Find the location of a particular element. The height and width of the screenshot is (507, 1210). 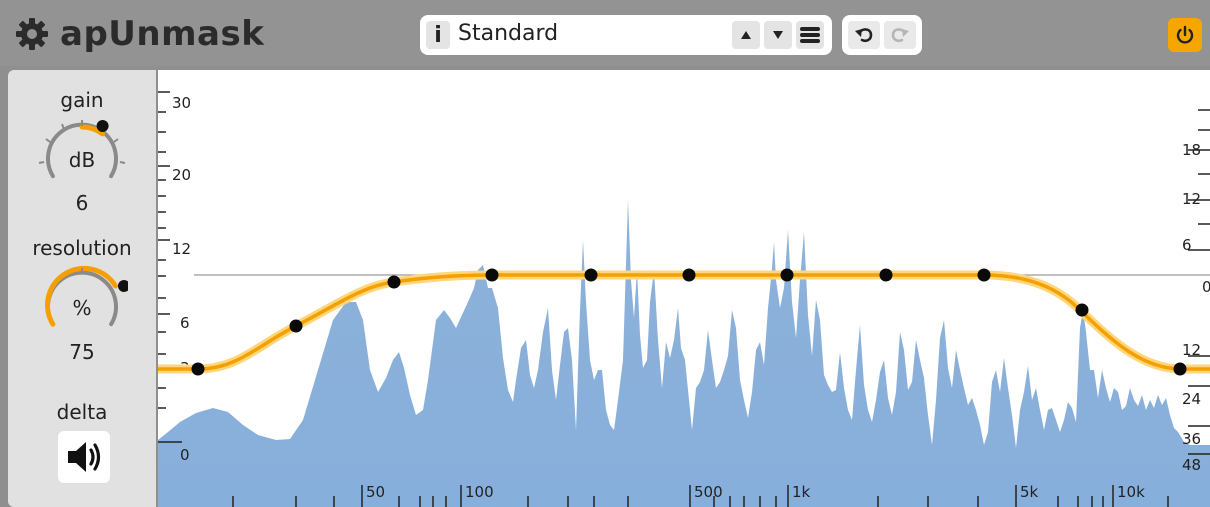

triangle-down-icon is located at coordinates (778, 35).